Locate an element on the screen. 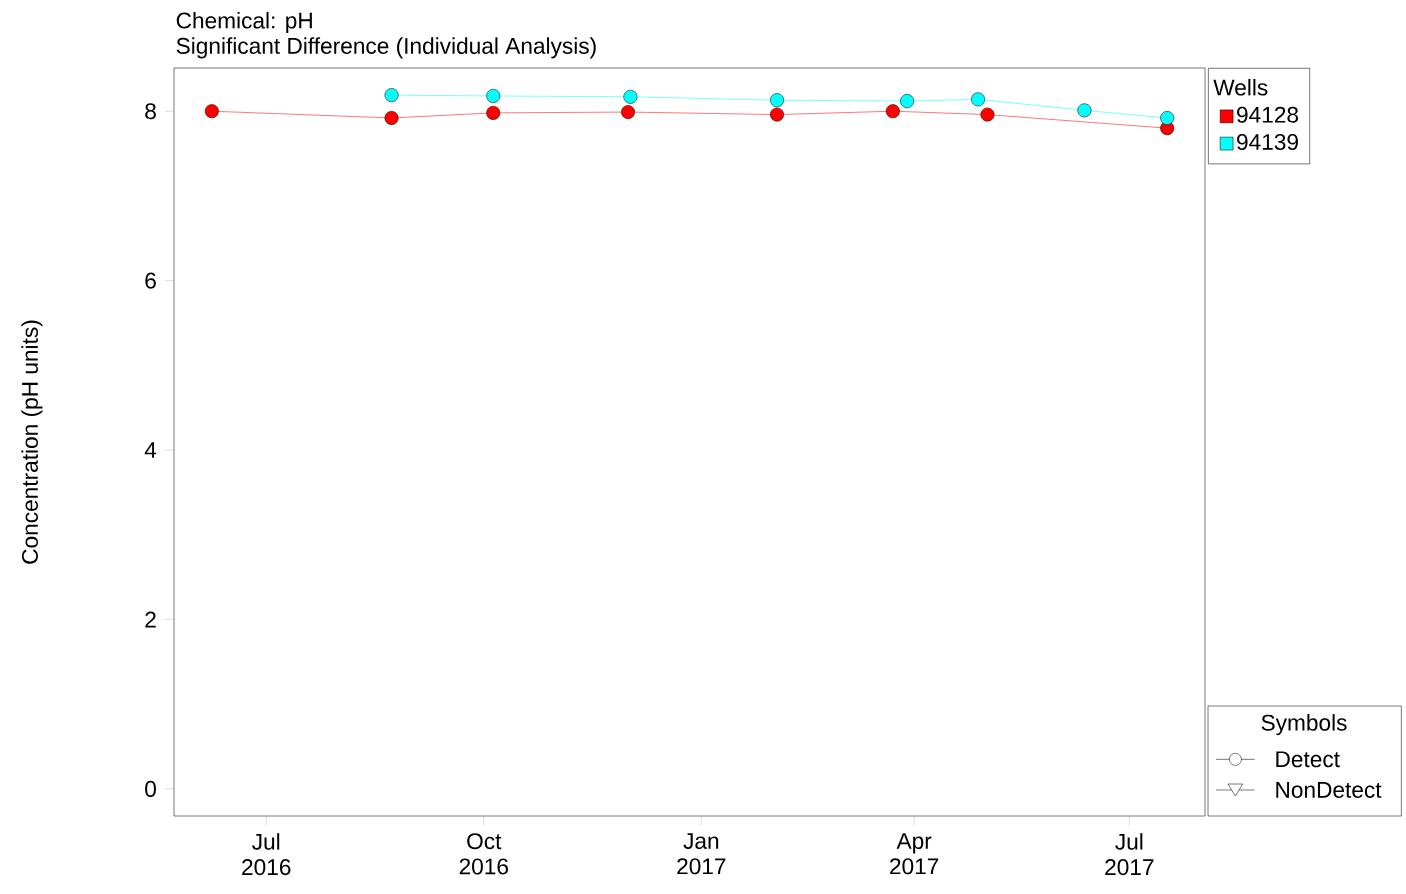 This screenshot has height=894, width=1406. chart-title: Chemical: pH is located at coordinates (244, 22).